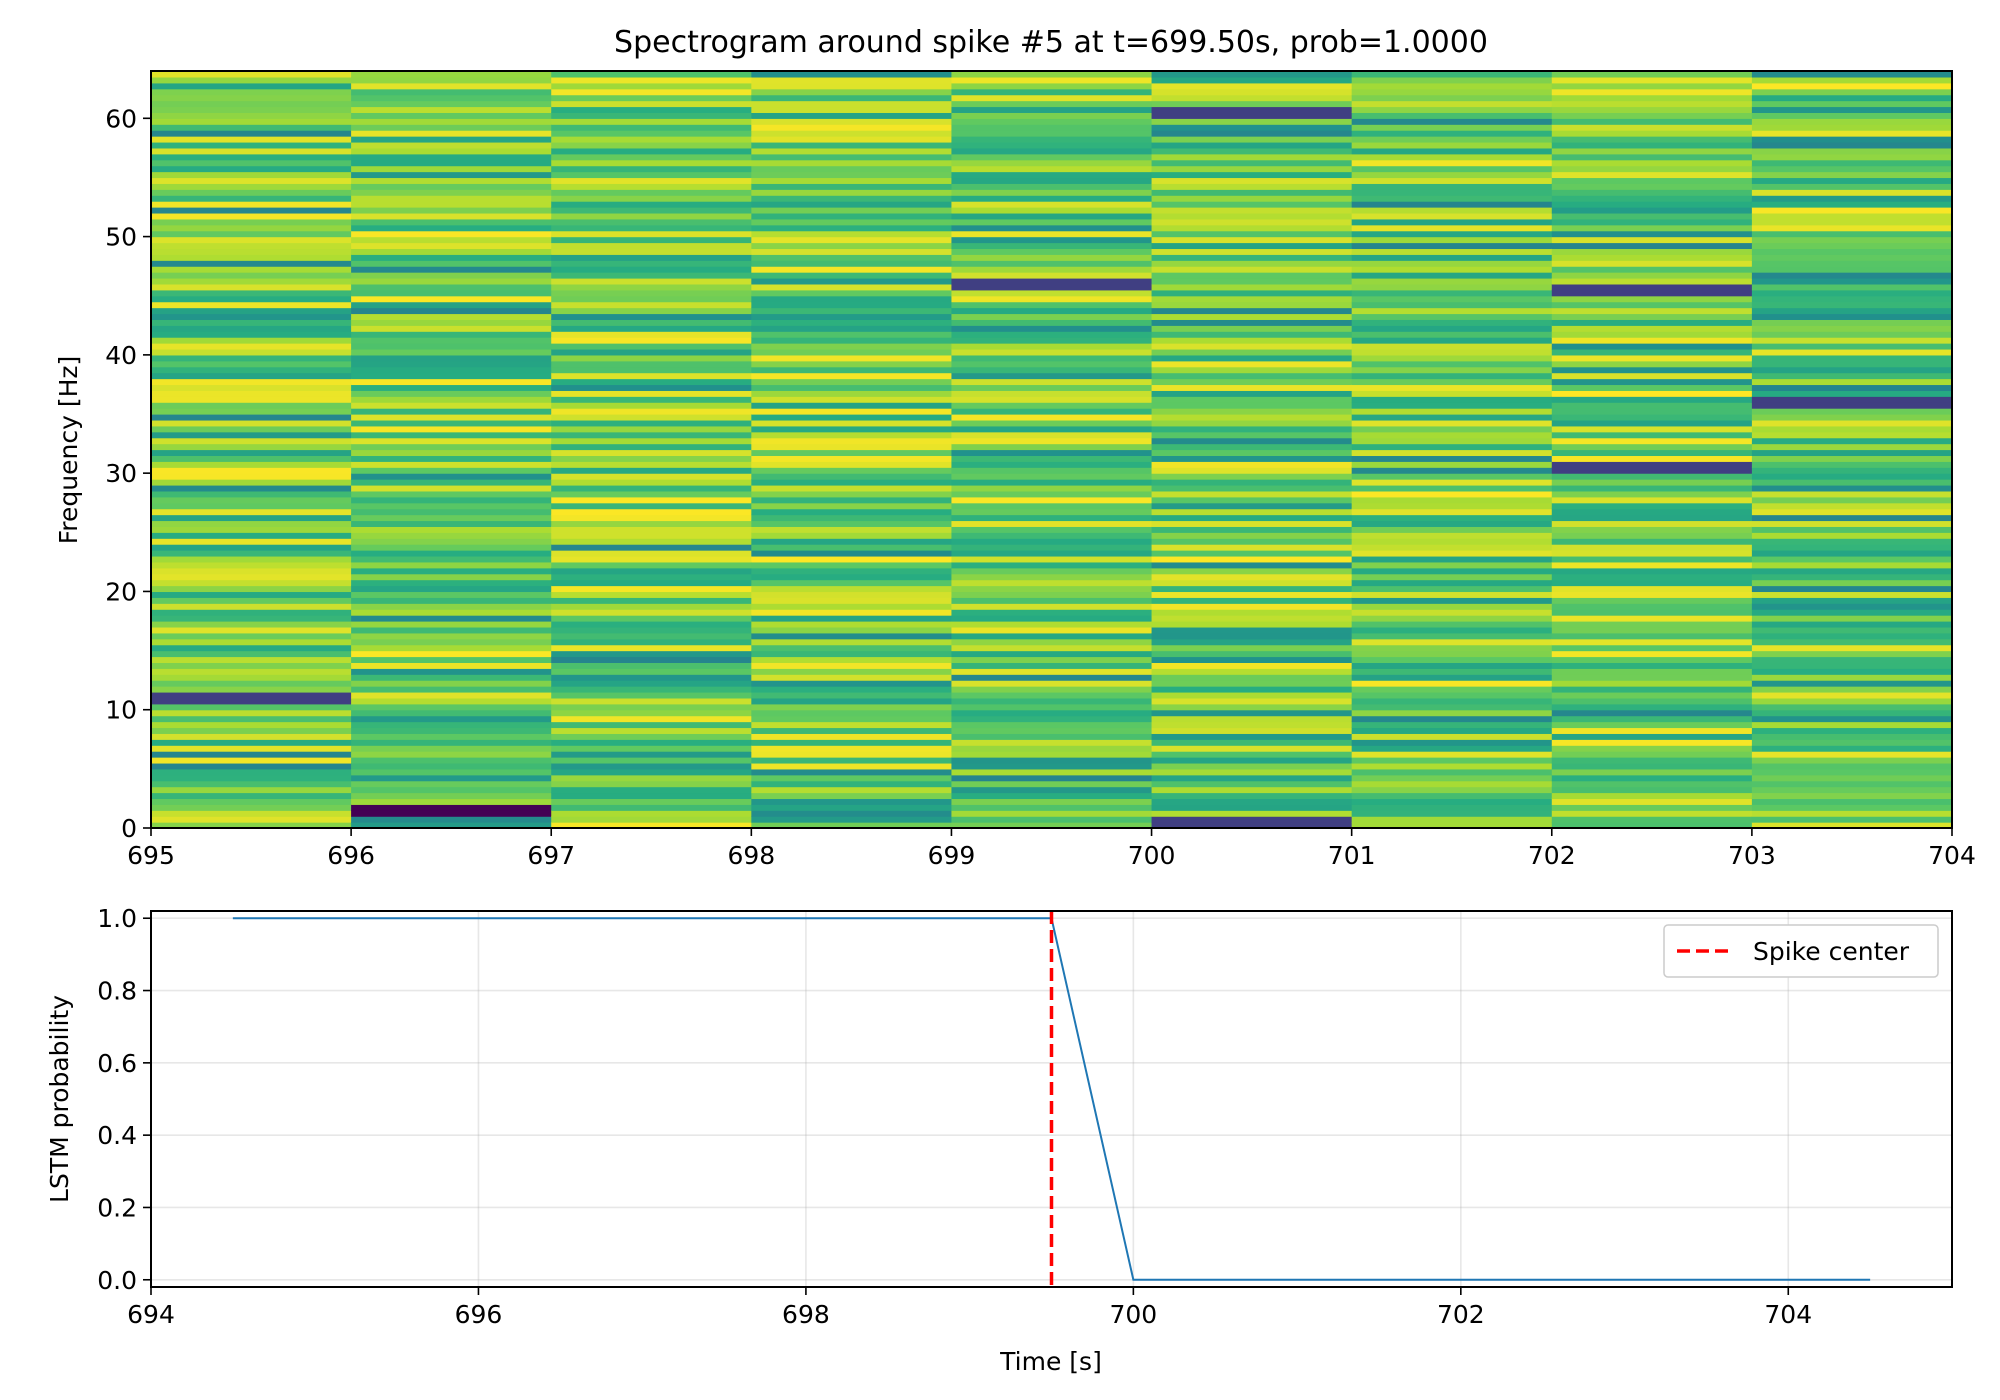 The width and height of the screenshot is (2000, 1400). I want to click on spectrogram-y-tick-label: 10, so click(121, 710).